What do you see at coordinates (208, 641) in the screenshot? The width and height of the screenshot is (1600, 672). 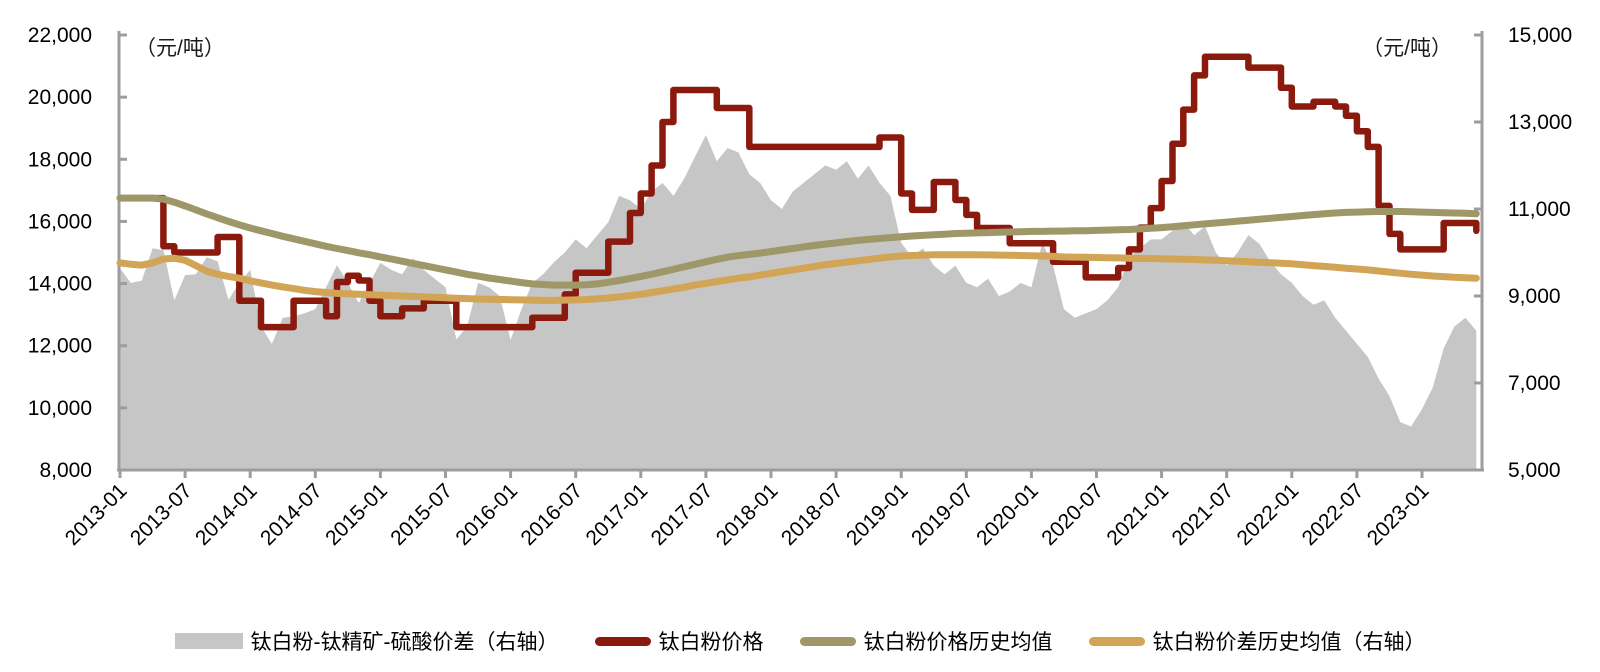 I see `spread-area-swatch` at bounding box center [208, 641].